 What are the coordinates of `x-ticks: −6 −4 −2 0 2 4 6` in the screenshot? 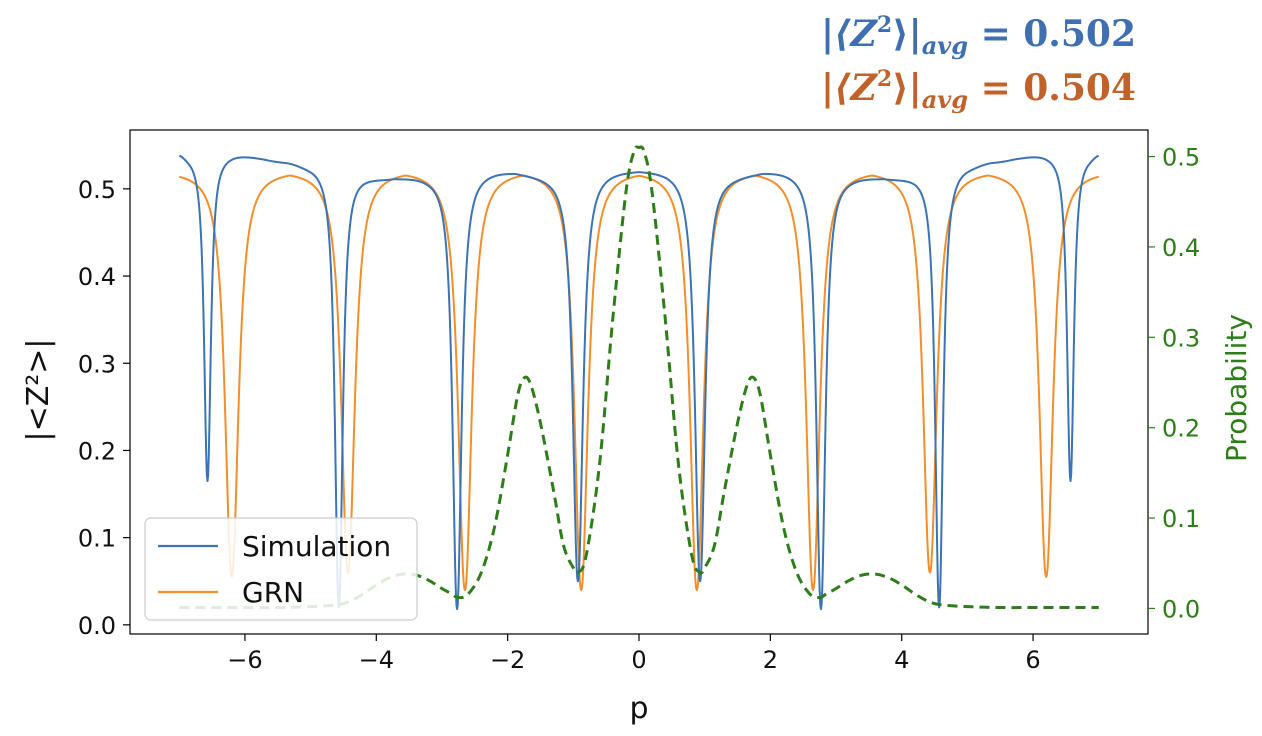 It's located at (634, 654).